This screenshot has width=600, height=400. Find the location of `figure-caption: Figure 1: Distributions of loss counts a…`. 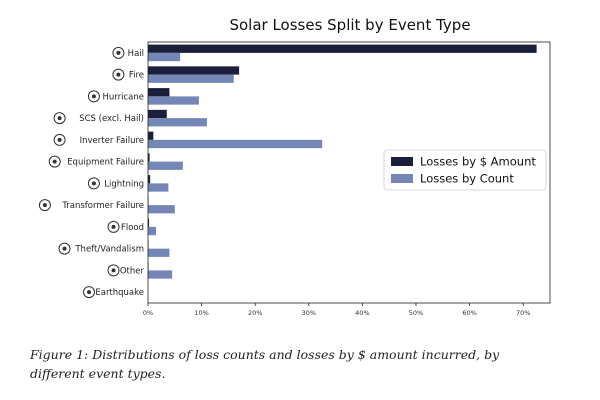

figure-caption: Figure 1: Distributions of loss counts a… is located at coordinates (265, 364).